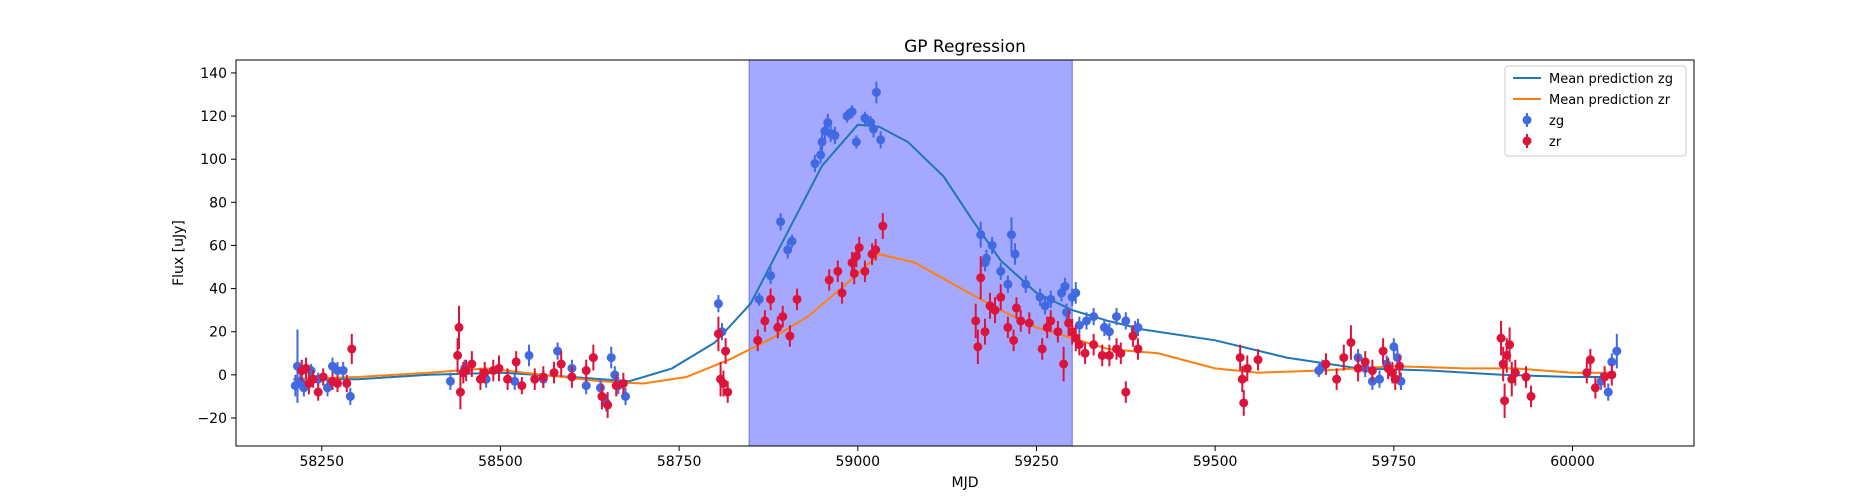  What do you see at coordinates (965, 483) in the screenshot?
I see `x-axis-title: MJD` at bounding box center [965, 483].